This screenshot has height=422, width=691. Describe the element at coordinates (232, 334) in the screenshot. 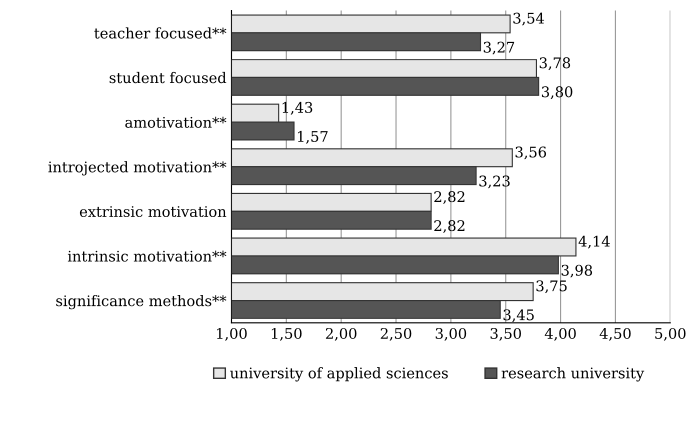

I see `x-tick-label: 1,00` at that location.